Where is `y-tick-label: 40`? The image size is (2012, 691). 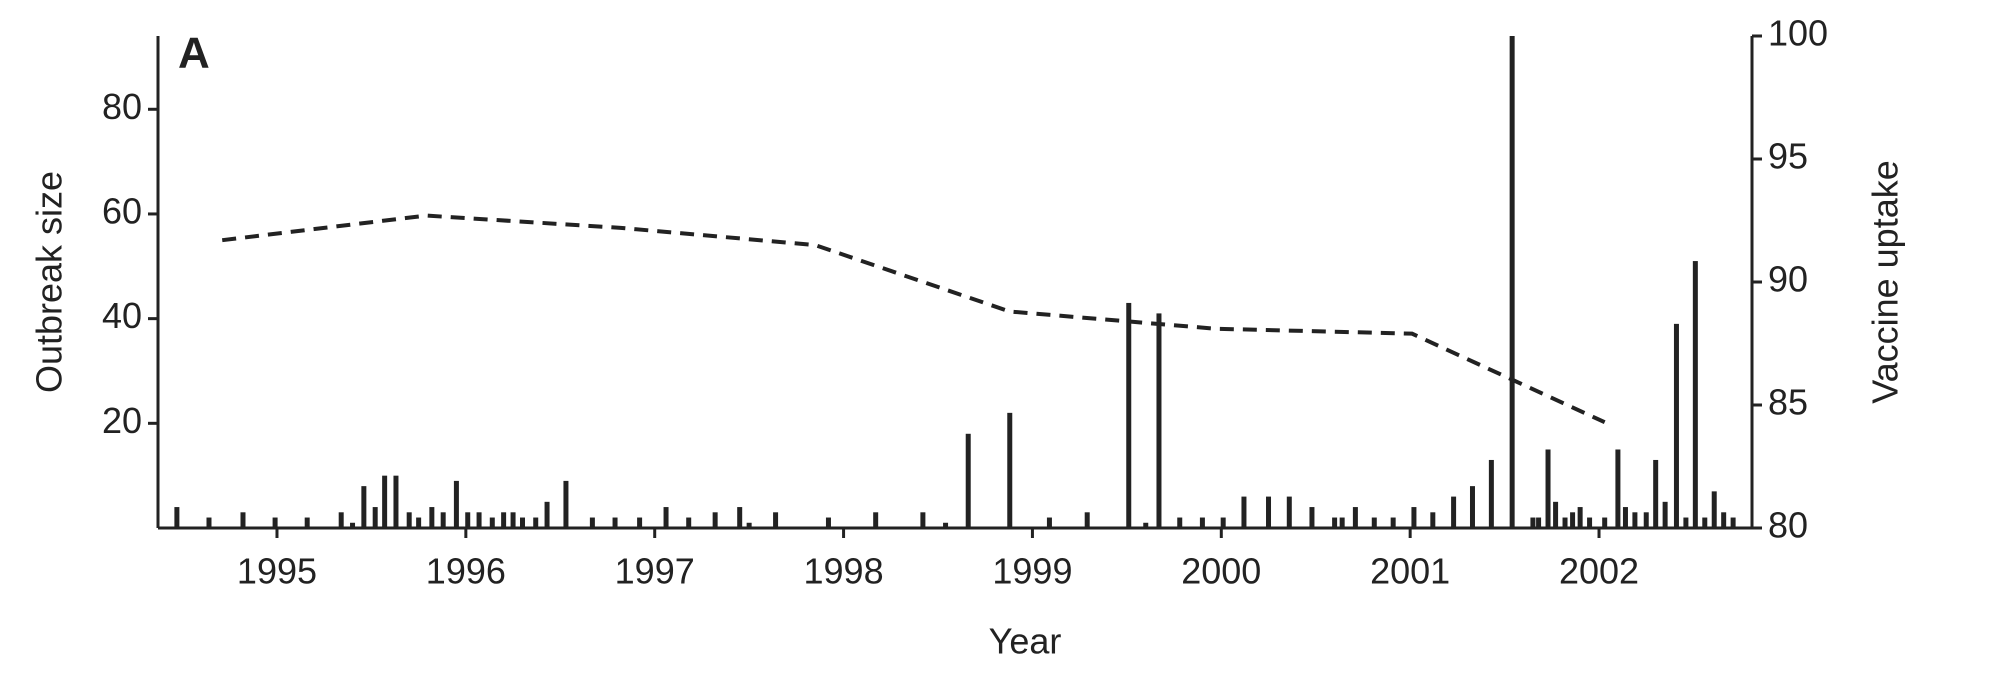
y-tick-label: 40 is located at coordinates (122, 315).